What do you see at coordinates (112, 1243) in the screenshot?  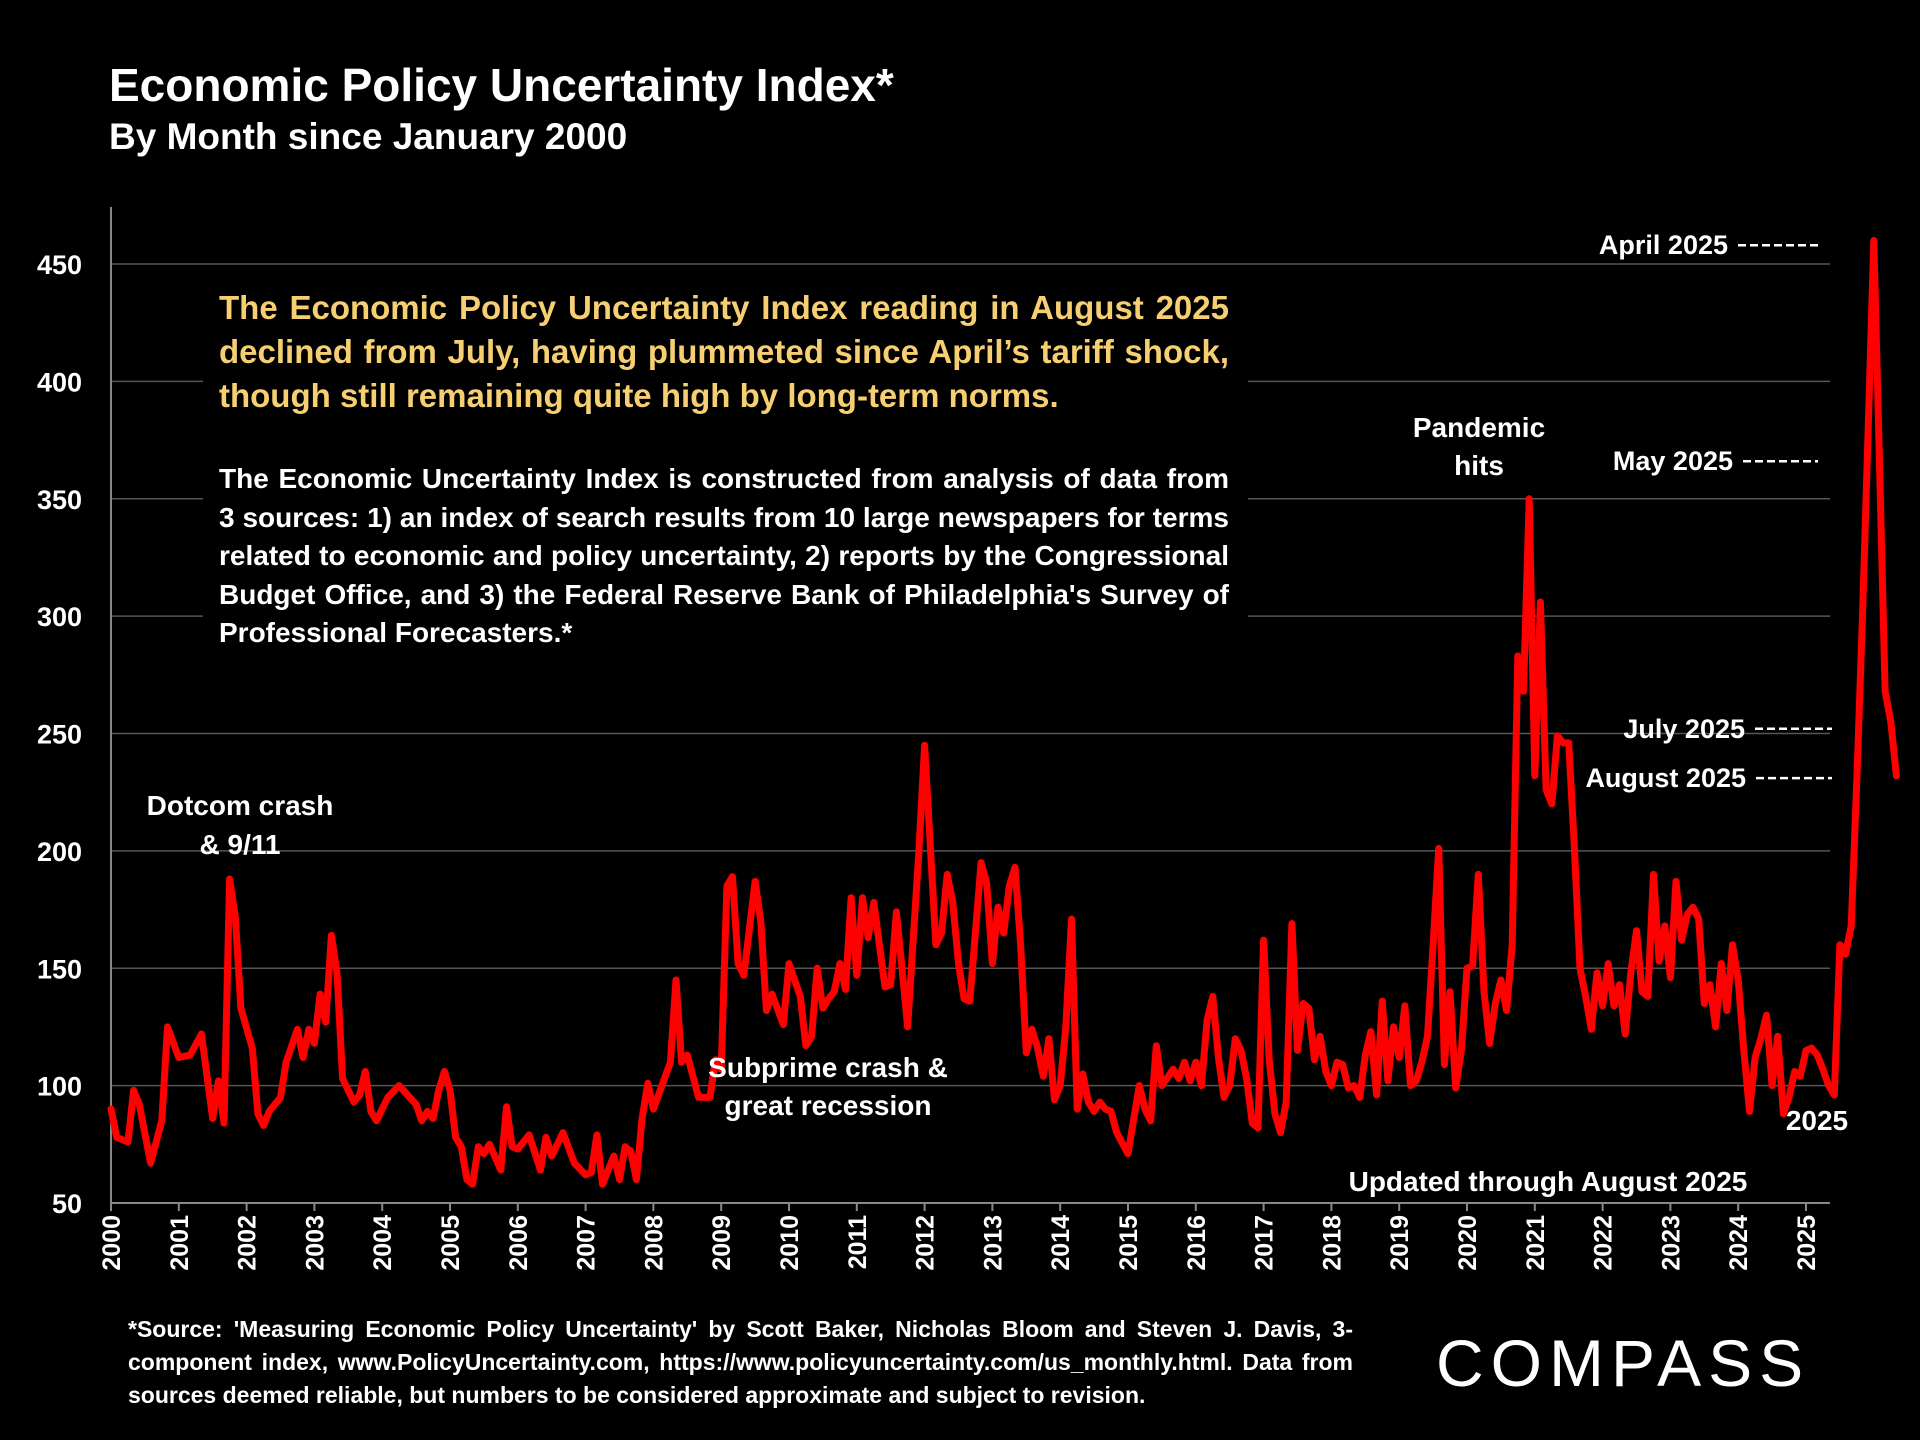 I see `x-tick-label-2000: 2000` at bounding box center [112, 1243].